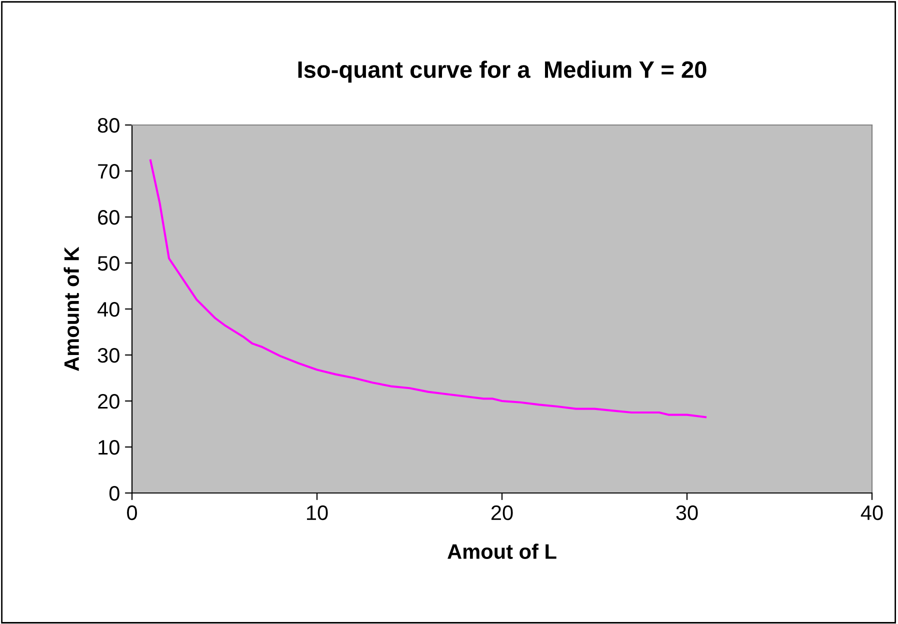 The width and height of the screenshot is (898, 624). Describe the element at coordinates (114, 493) in the screenshot. I see `y-tick-label: 0` at that location.